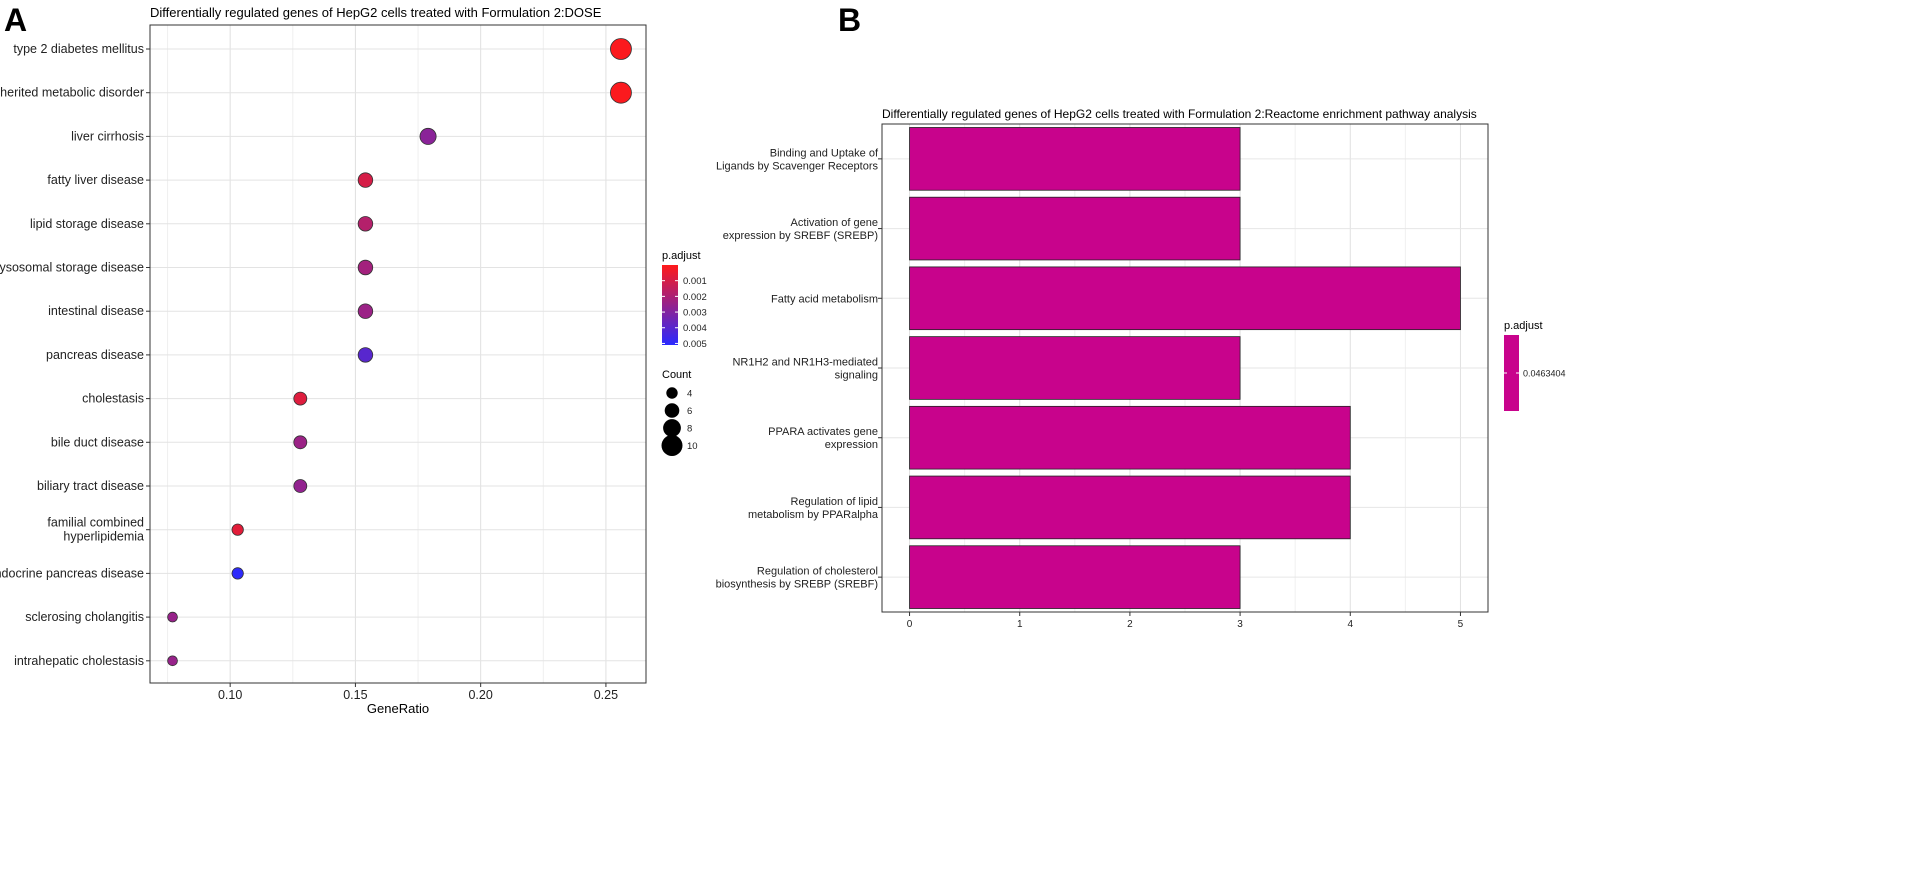 The width and height of the screenshot is (1907, 869). Describe the element at coordinates (695, 328) in the screenshot. I see `chart-a-color-tick-label: 0.004` at that location.